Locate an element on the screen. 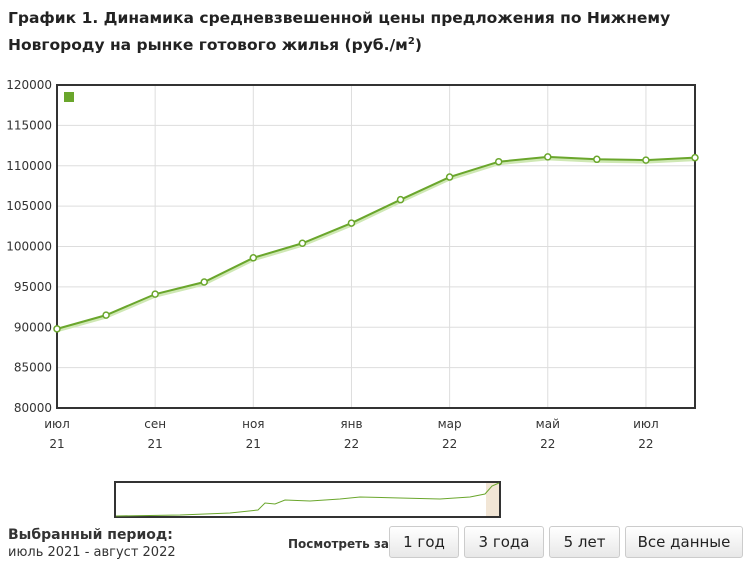 Image resolution: width=752 pixels, height=568 pixels. navigator-frame is located at coordinates (307, 499).